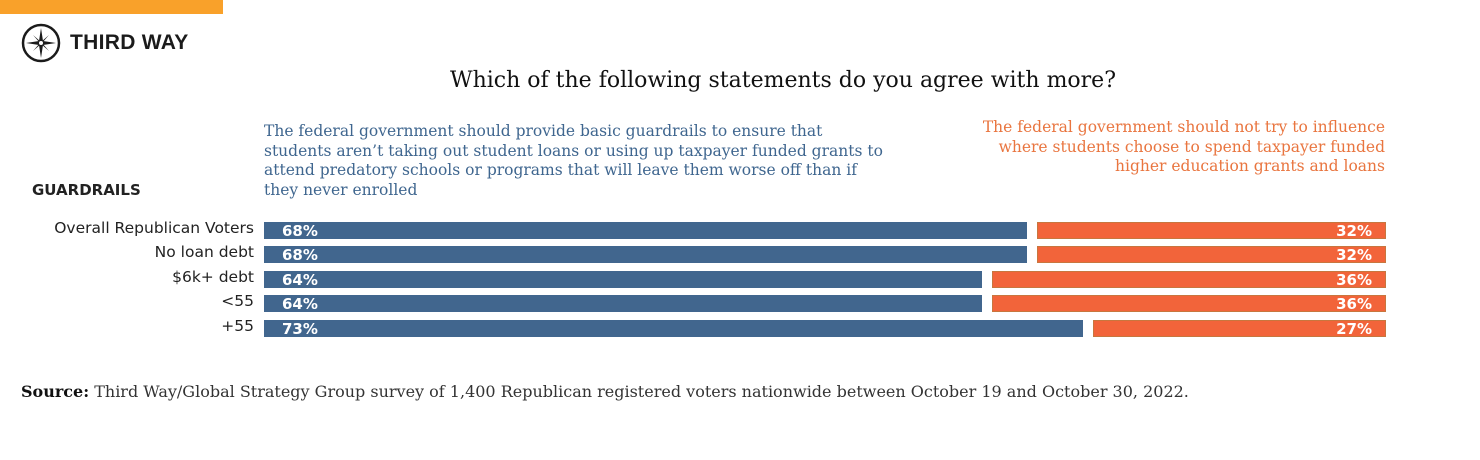  I want to click on data-label-no-influence: 27%, so click(1354, 329).